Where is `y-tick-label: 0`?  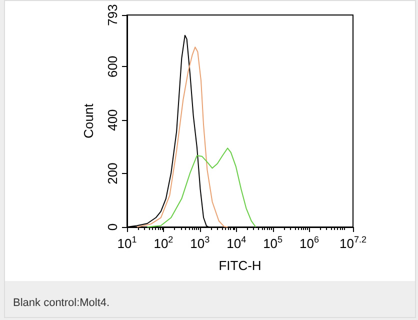 y-tick-label: 0 is located at coordinates (112, 227).